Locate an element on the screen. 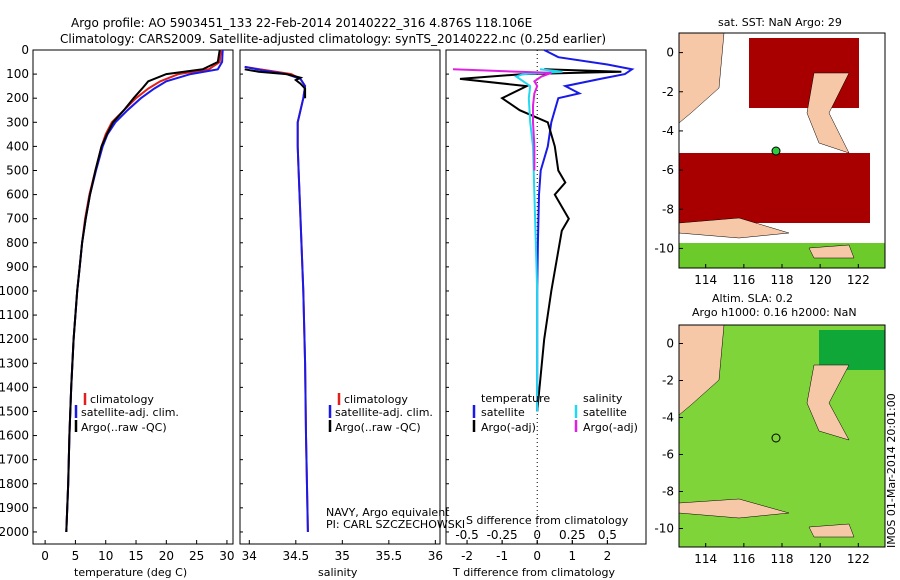 This screenshot has height=580, width=900. x-tick-label: 5 is located at coordinates (76, 556).